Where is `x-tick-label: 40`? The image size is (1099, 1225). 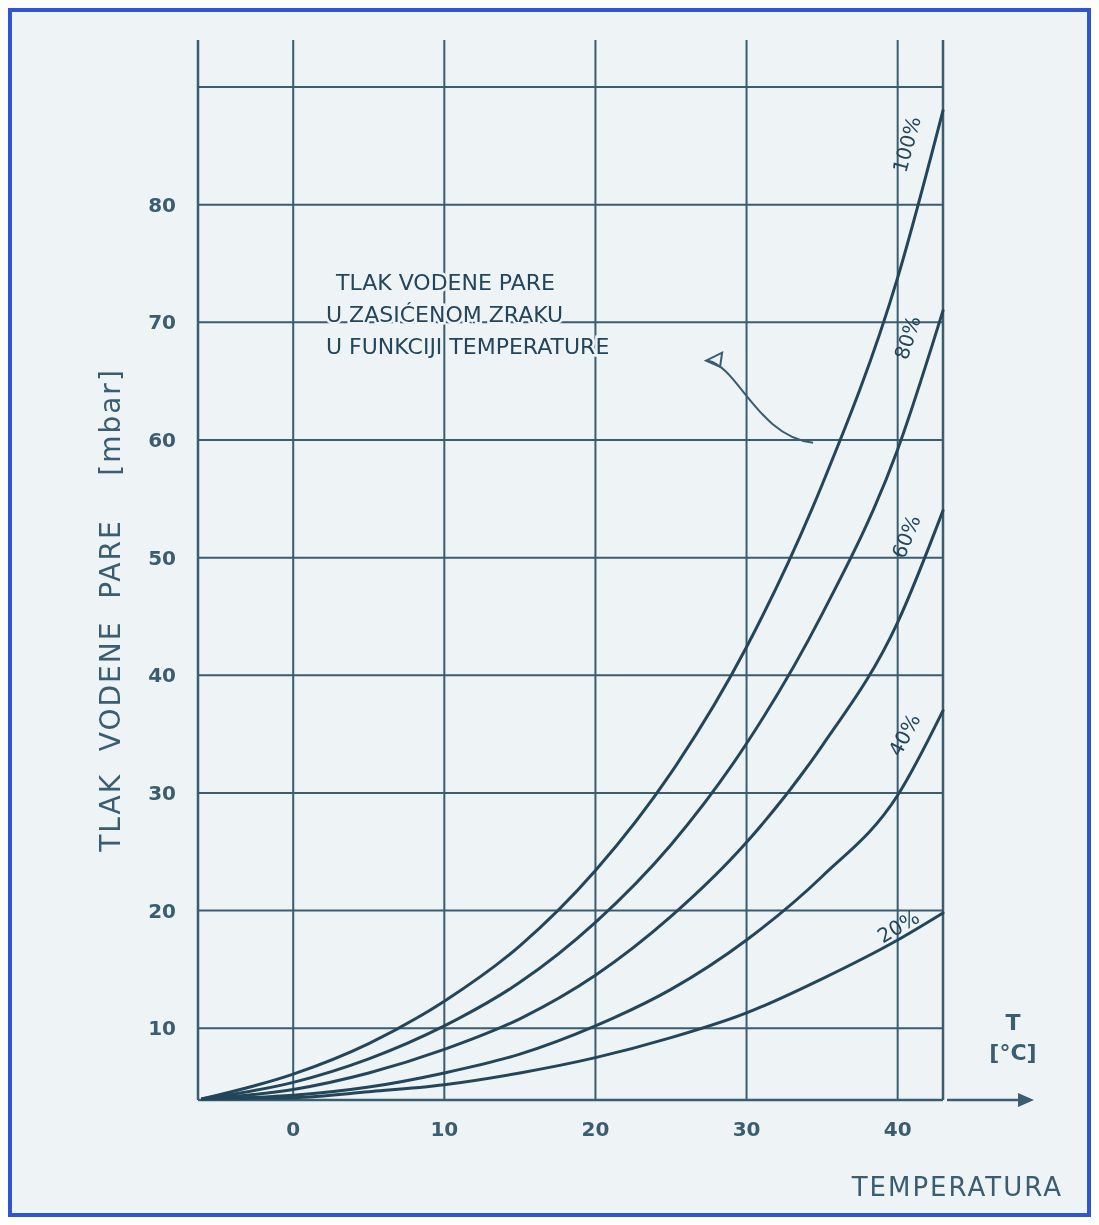 x-tick-label: 40 is located at coordinates (897, 1129).